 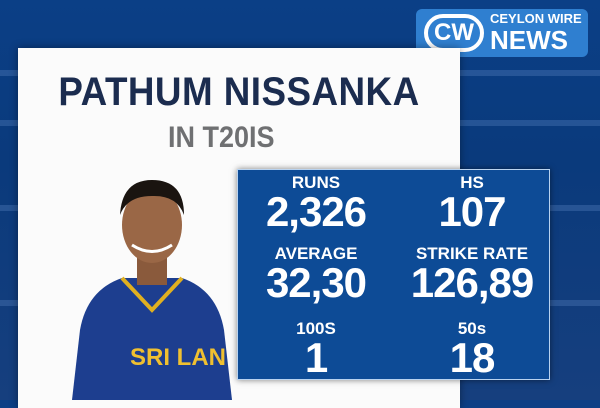 I want to click on stat-label: RUNS, so click(x=316, y=182).